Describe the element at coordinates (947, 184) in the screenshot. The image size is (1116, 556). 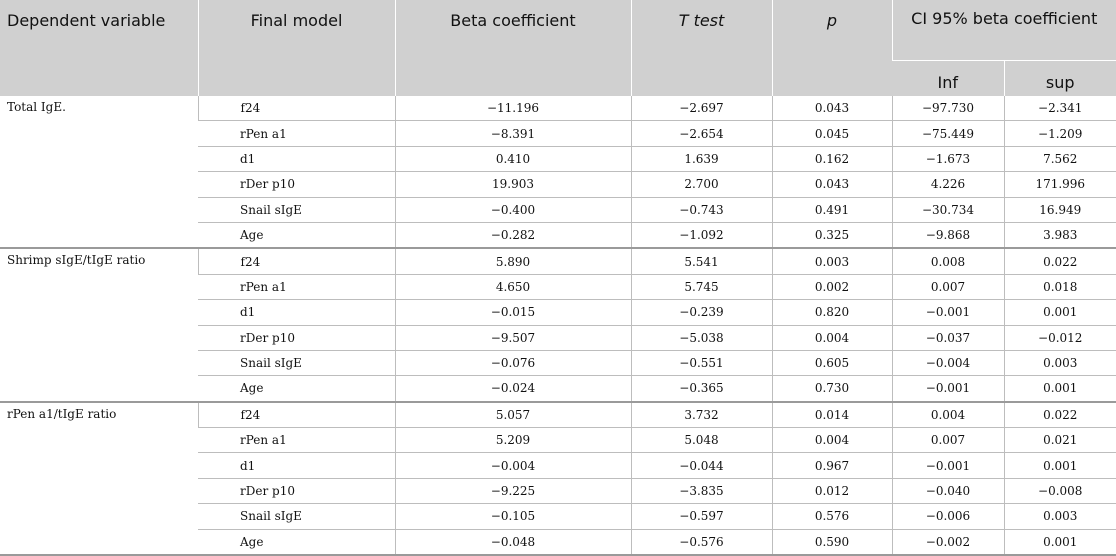
I see `cell-ci-inf: 4.226` at that location.